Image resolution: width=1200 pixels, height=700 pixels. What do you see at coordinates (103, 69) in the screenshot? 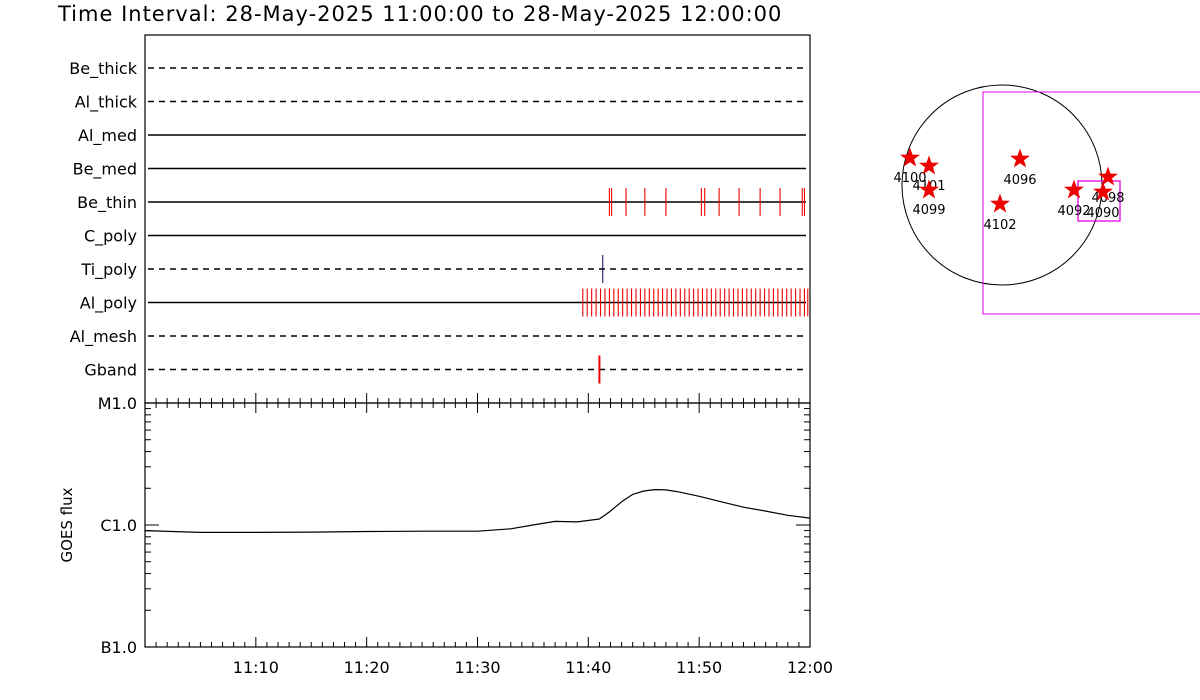
I see `channel-label-be_thick: Be_thick` at bounding box center [103, 69].